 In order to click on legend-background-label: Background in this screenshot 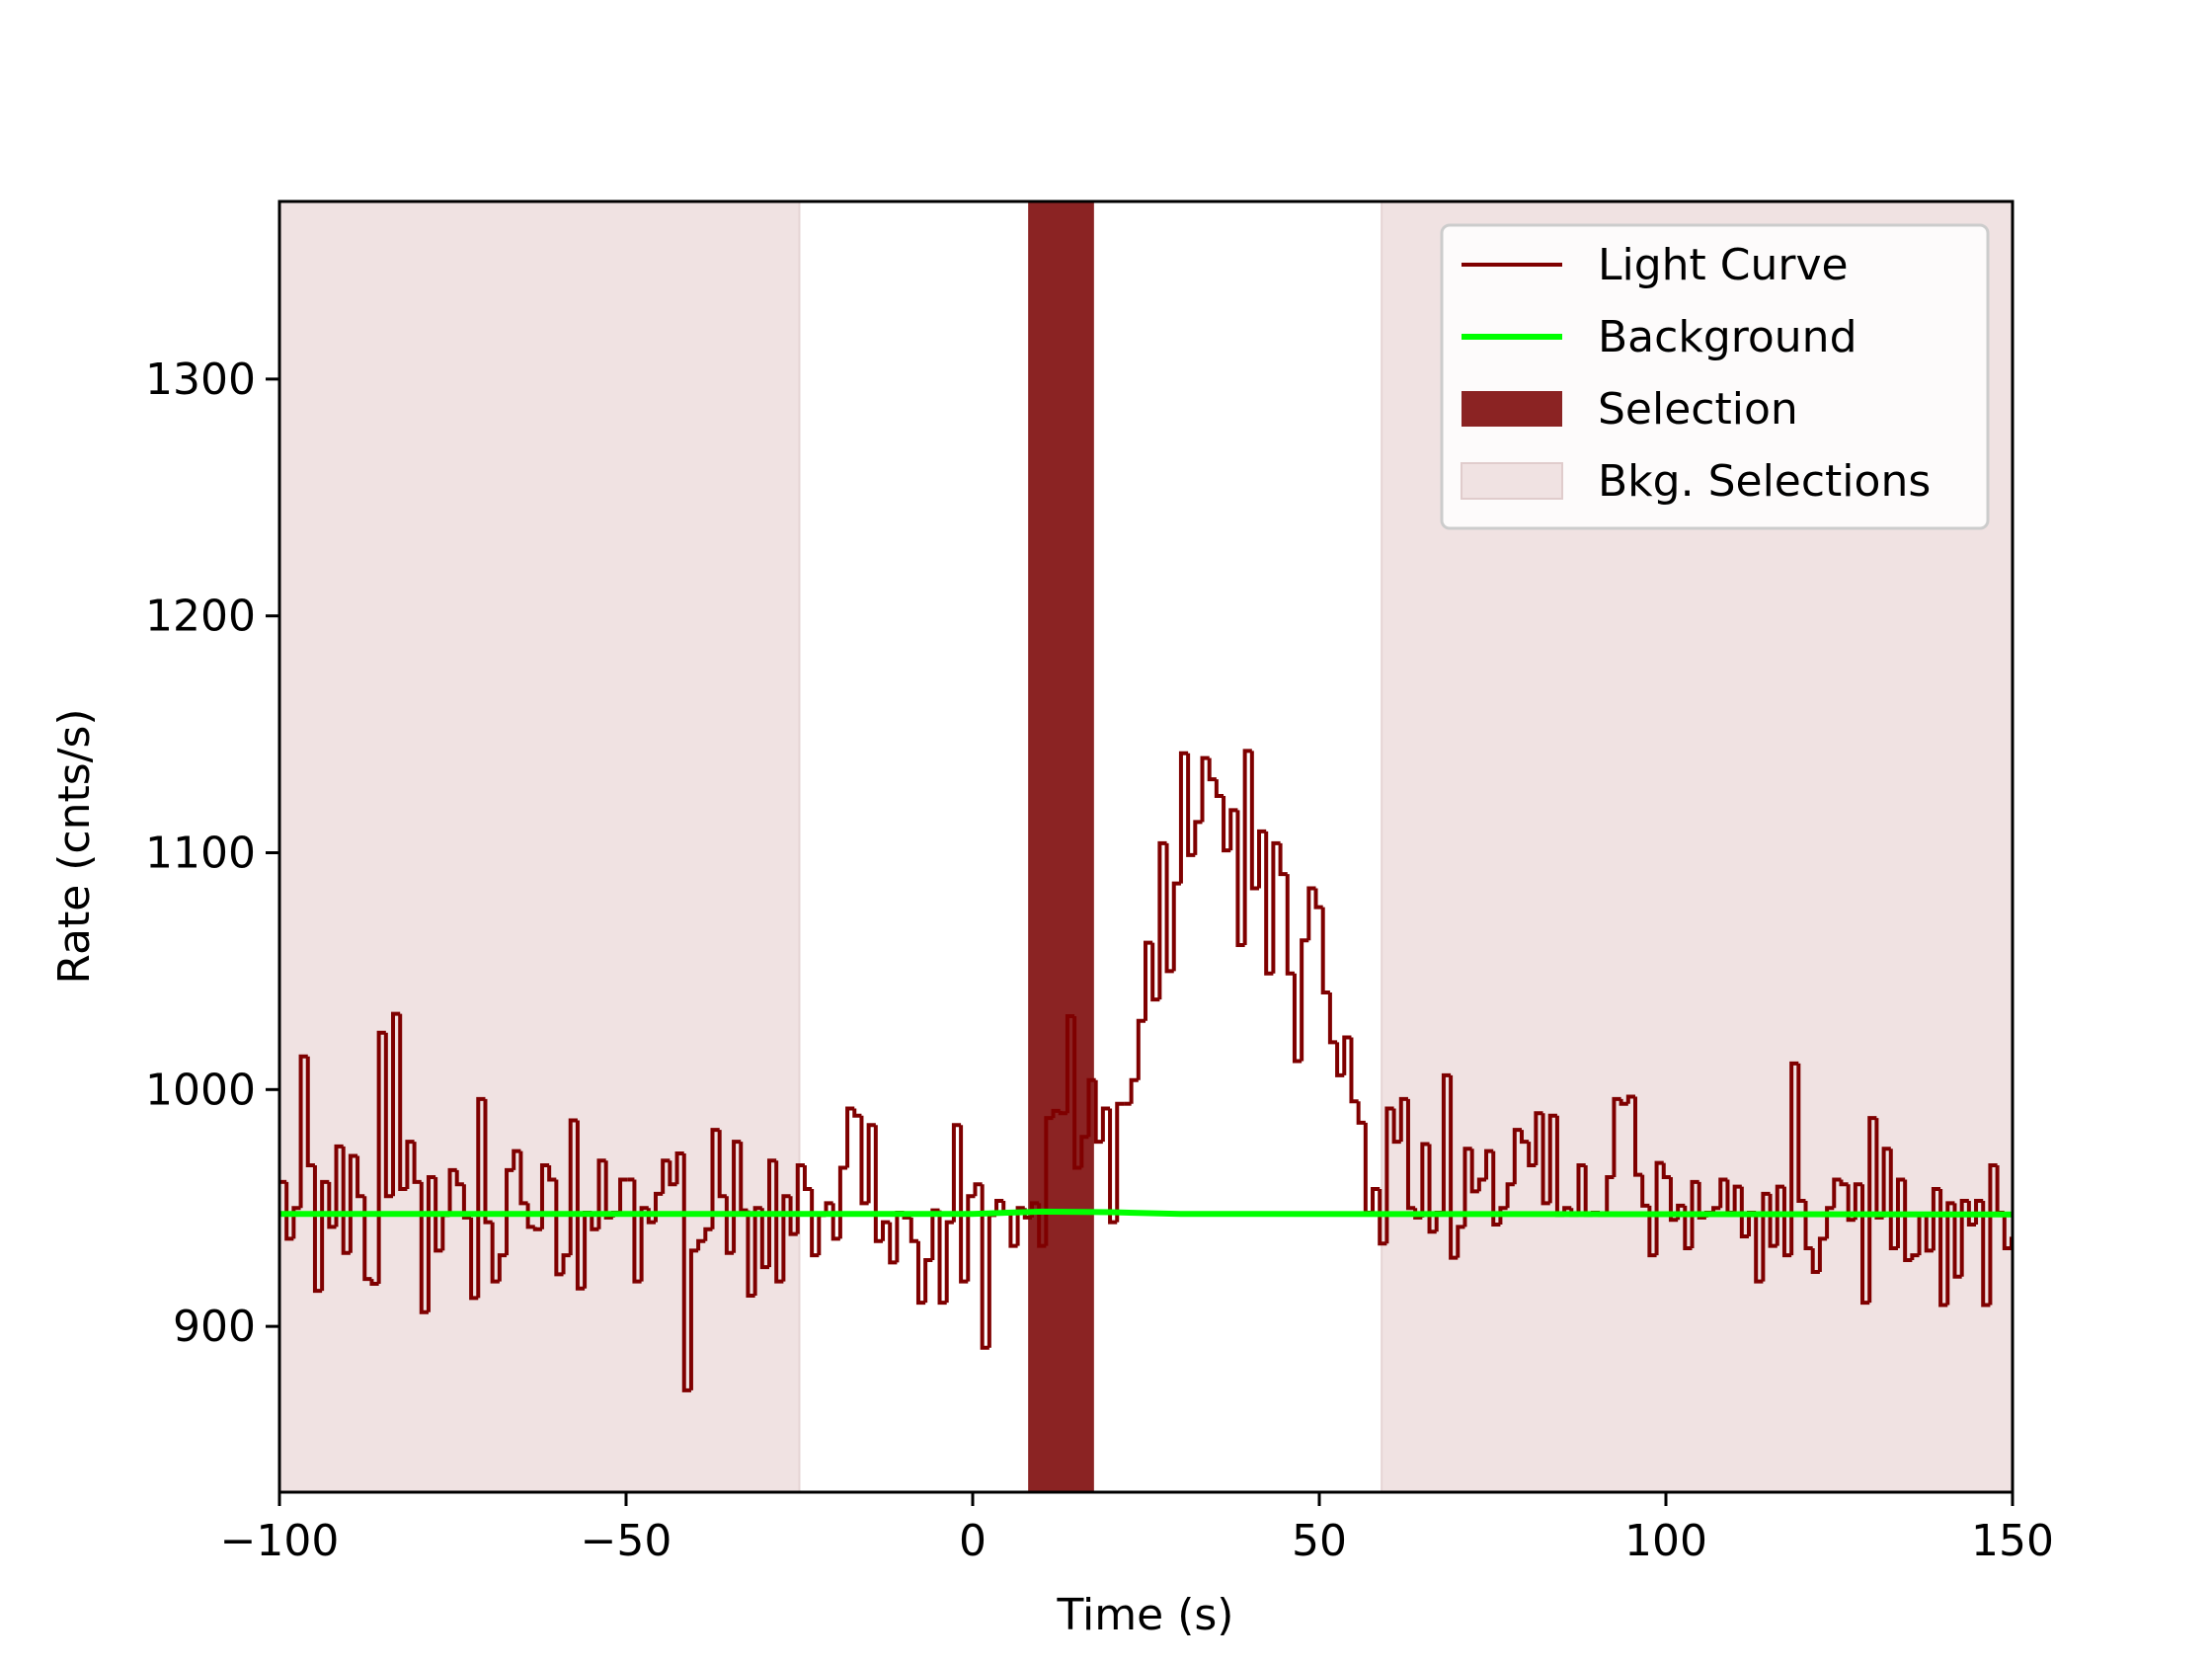, I will do `click(1727, 337)`.